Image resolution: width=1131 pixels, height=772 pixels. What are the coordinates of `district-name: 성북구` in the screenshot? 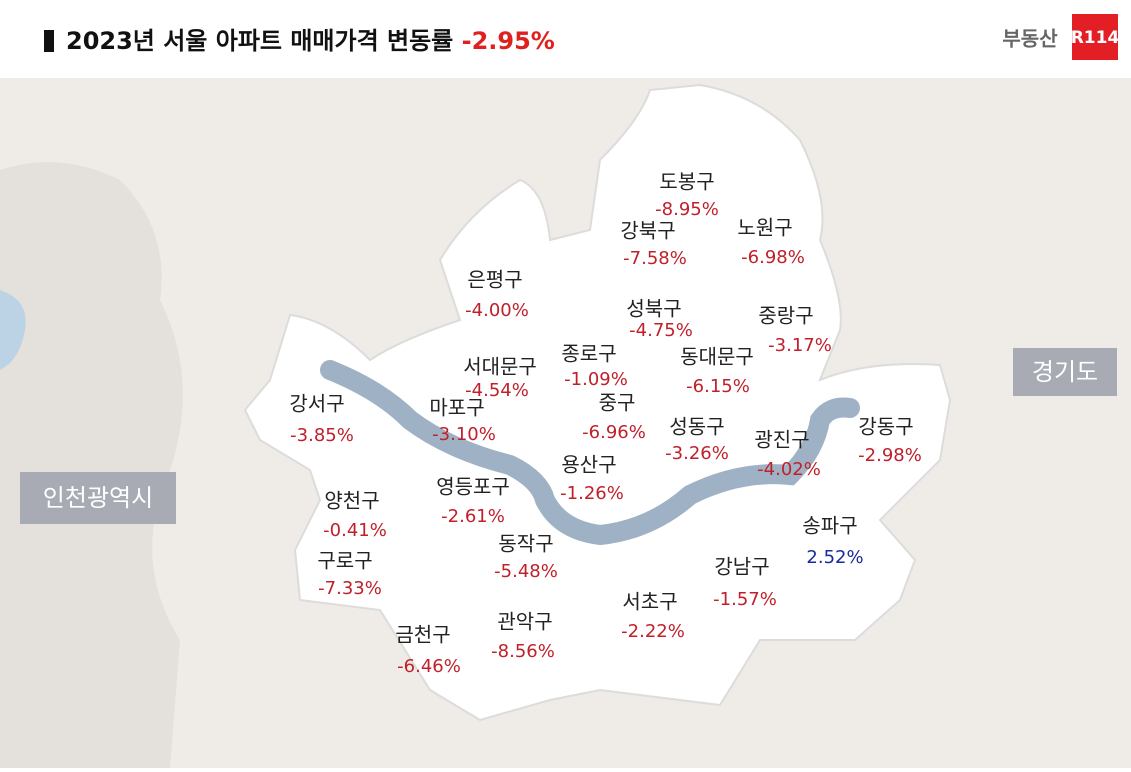 It's located at (653, 309).